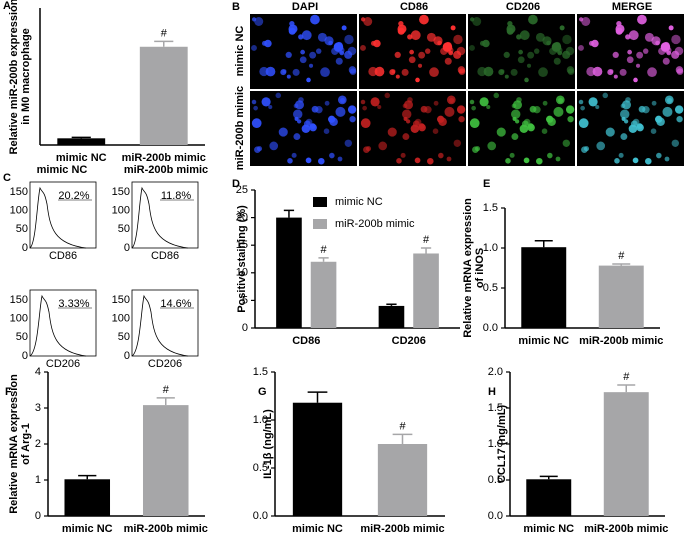  Describe the element at coordinates (236, 7) in the screenshot. I see `panel-letter: B` at that location.